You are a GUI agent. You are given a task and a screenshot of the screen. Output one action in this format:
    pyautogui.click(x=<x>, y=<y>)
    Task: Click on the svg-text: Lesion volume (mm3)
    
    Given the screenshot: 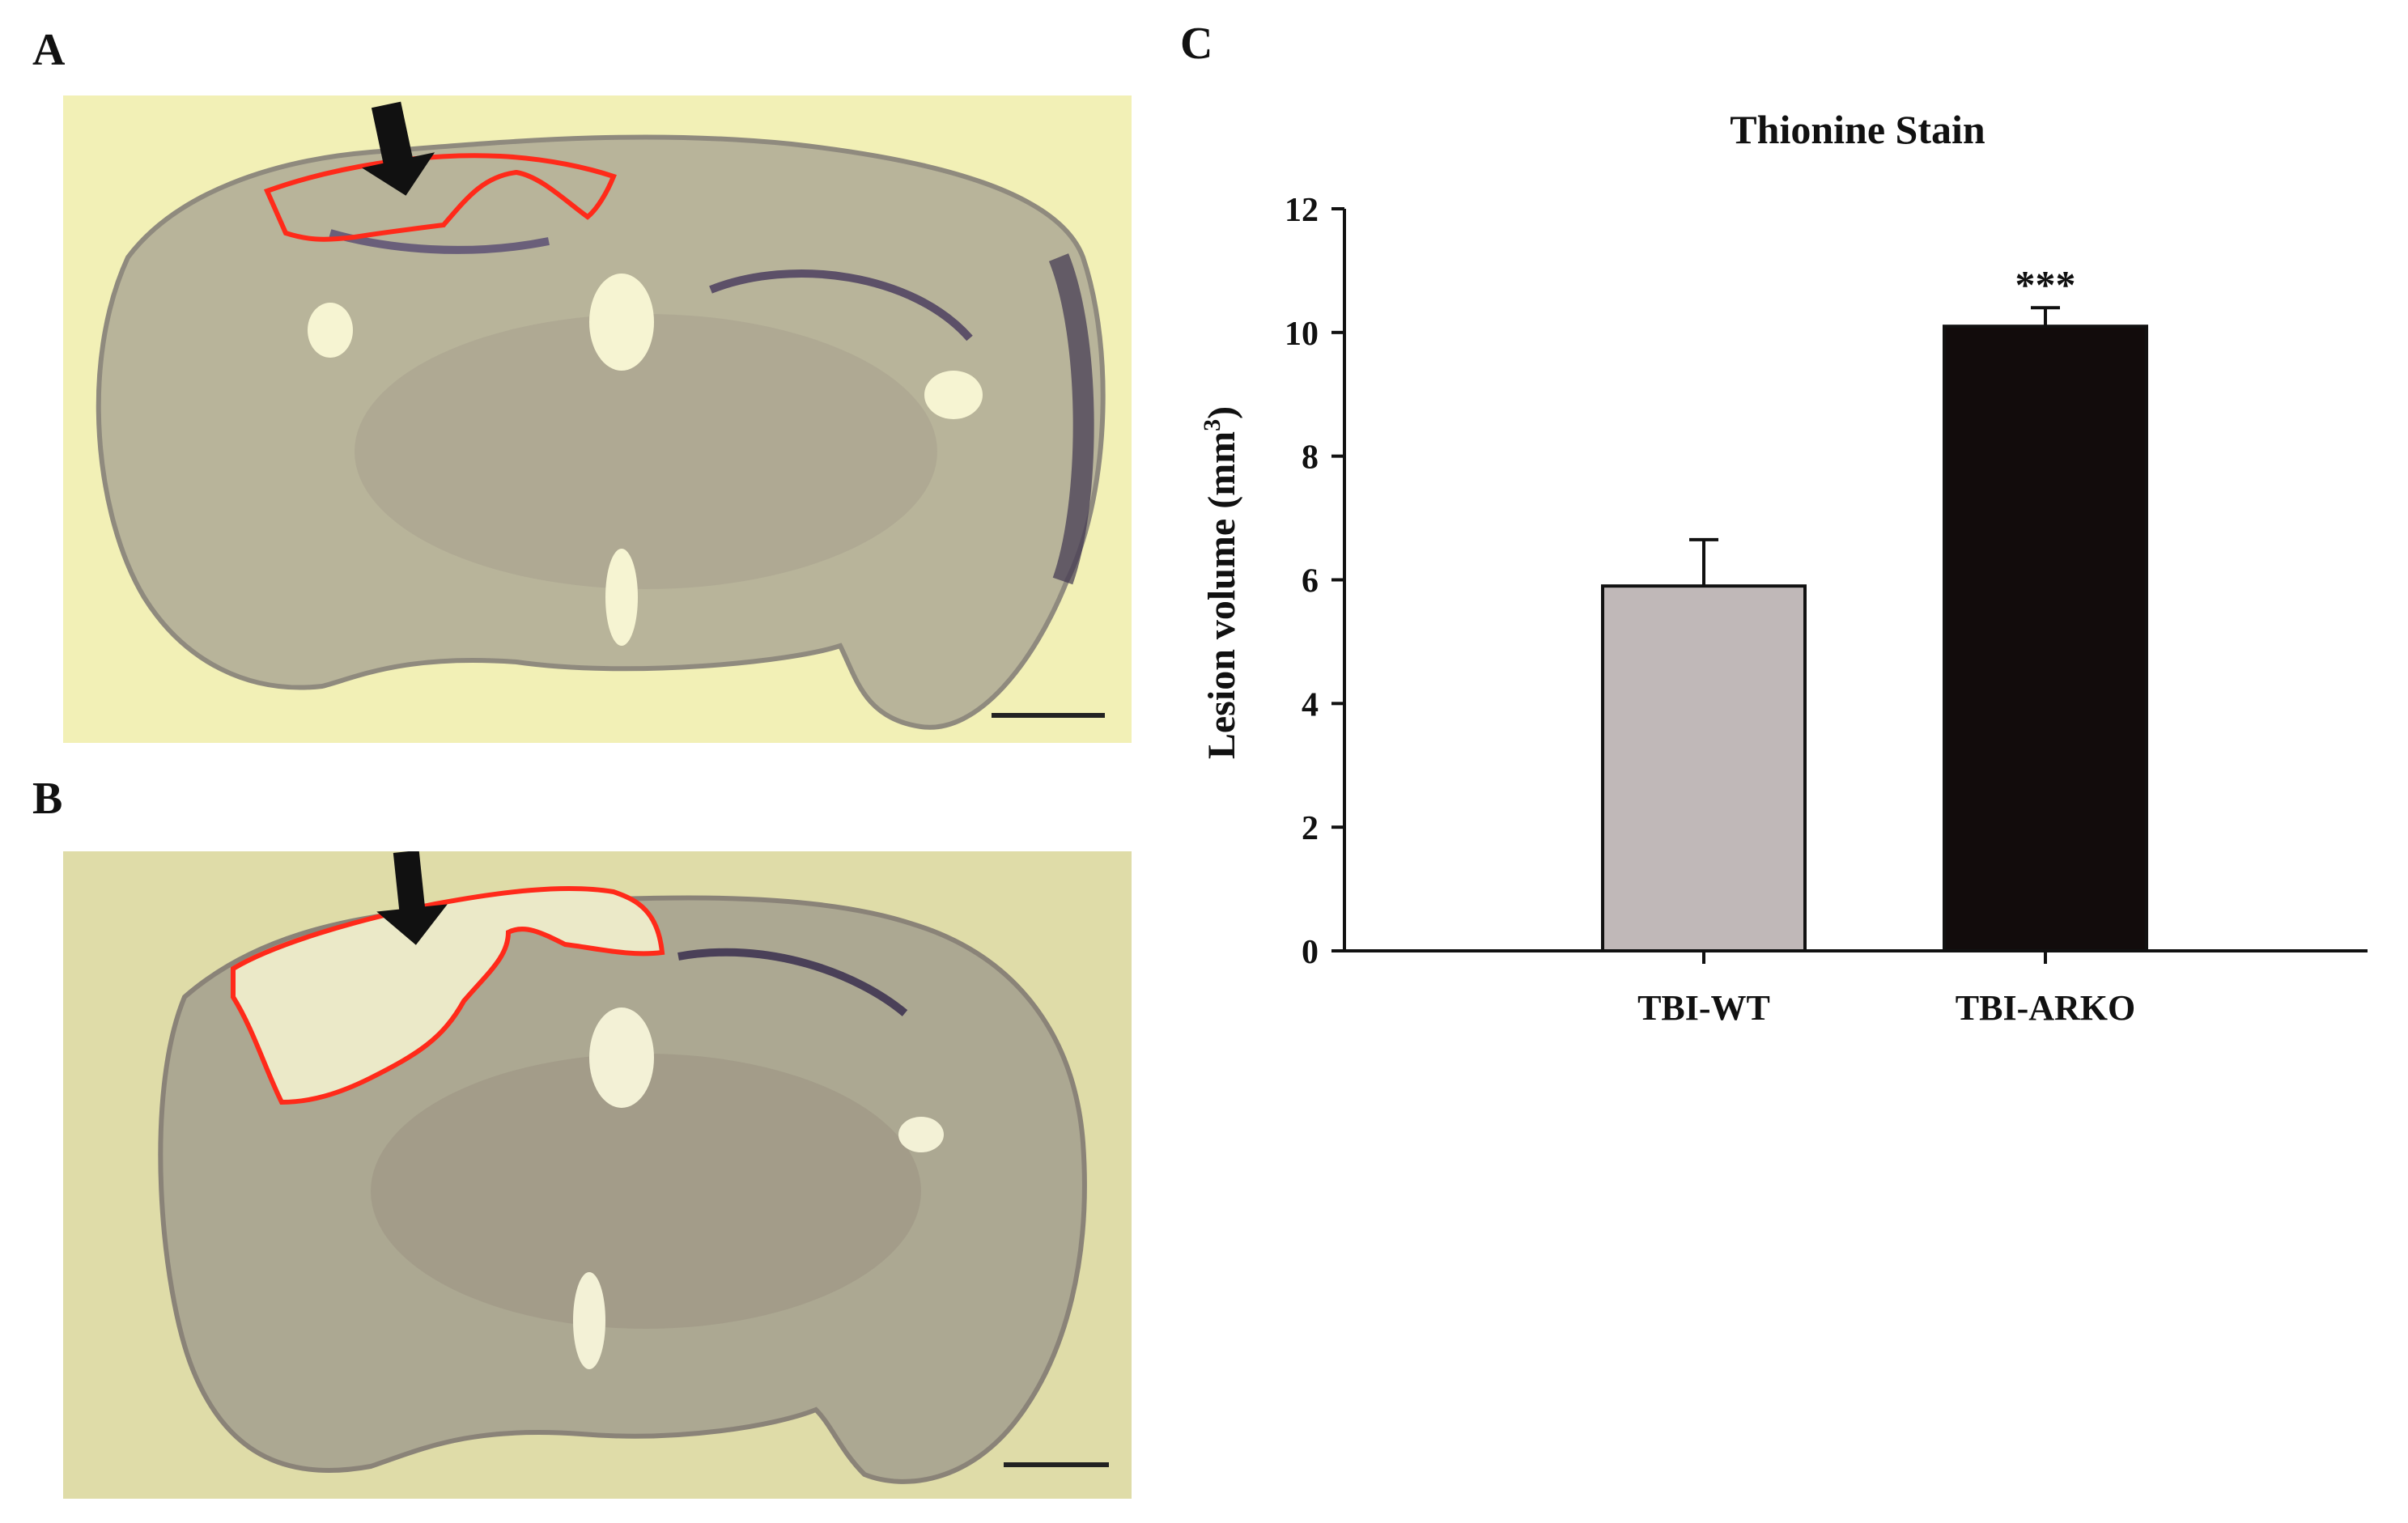 What is the action you would take?
    pyautogui.click(x=1221, y=582)
    